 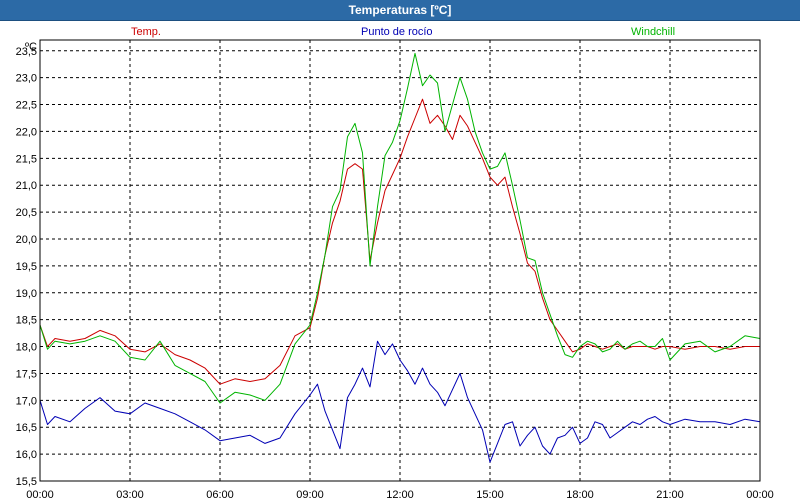 What do you see at coordinates (26, 132) in the screenshot?
I see `y-tick-label: 22,0` at bounding box center [26, 132].